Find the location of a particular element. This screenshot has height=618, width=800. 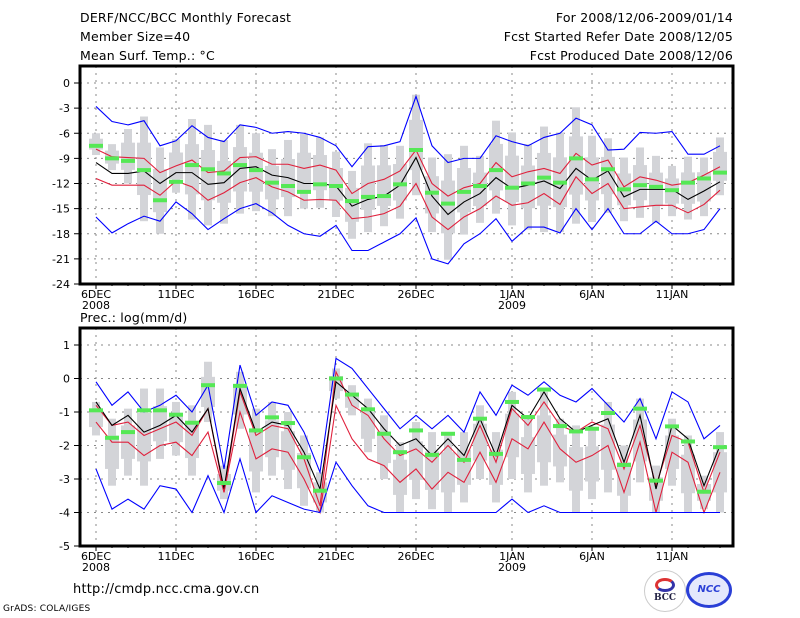

temp-xtick-label: 16DEC is located at coordinates (255, 294).